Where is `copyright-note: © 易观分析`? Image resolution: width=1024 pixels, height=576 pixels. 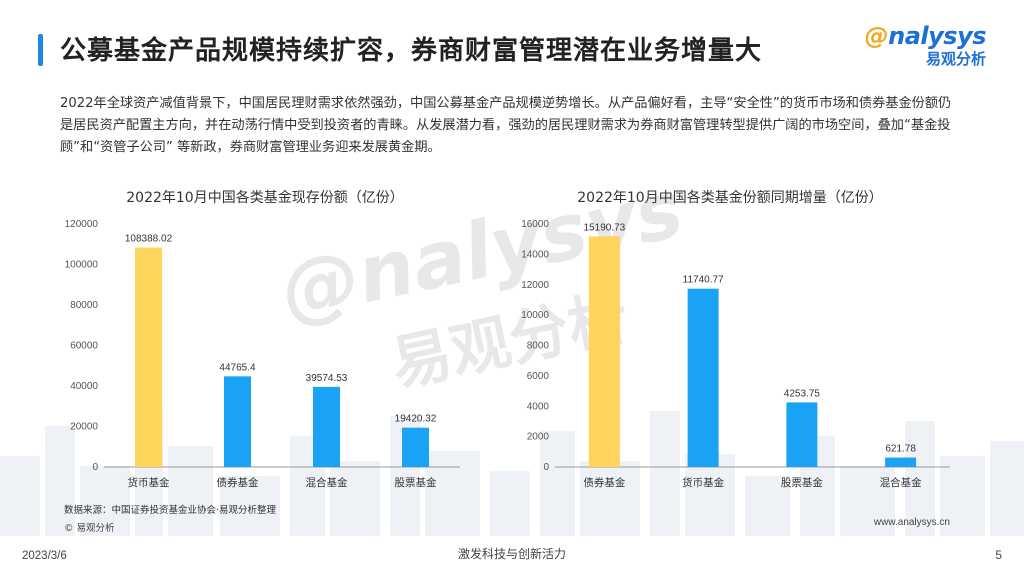 copyright-note: © 易观分析 is located at coordinates (89, 528).